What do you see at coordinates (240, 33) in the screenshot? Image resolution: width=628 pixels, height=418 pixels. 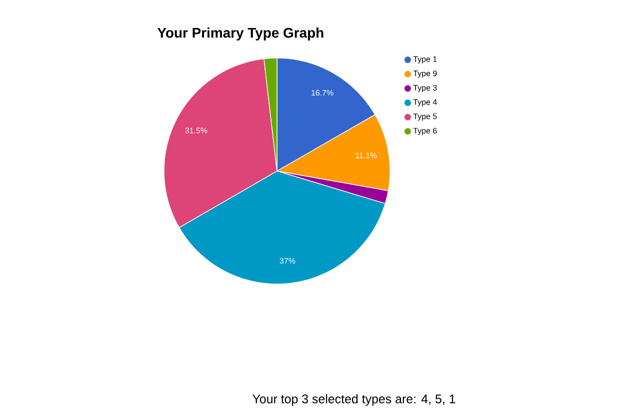 I see `chart-title: Your Primary Type Graph` at bounding box center [240, 33].